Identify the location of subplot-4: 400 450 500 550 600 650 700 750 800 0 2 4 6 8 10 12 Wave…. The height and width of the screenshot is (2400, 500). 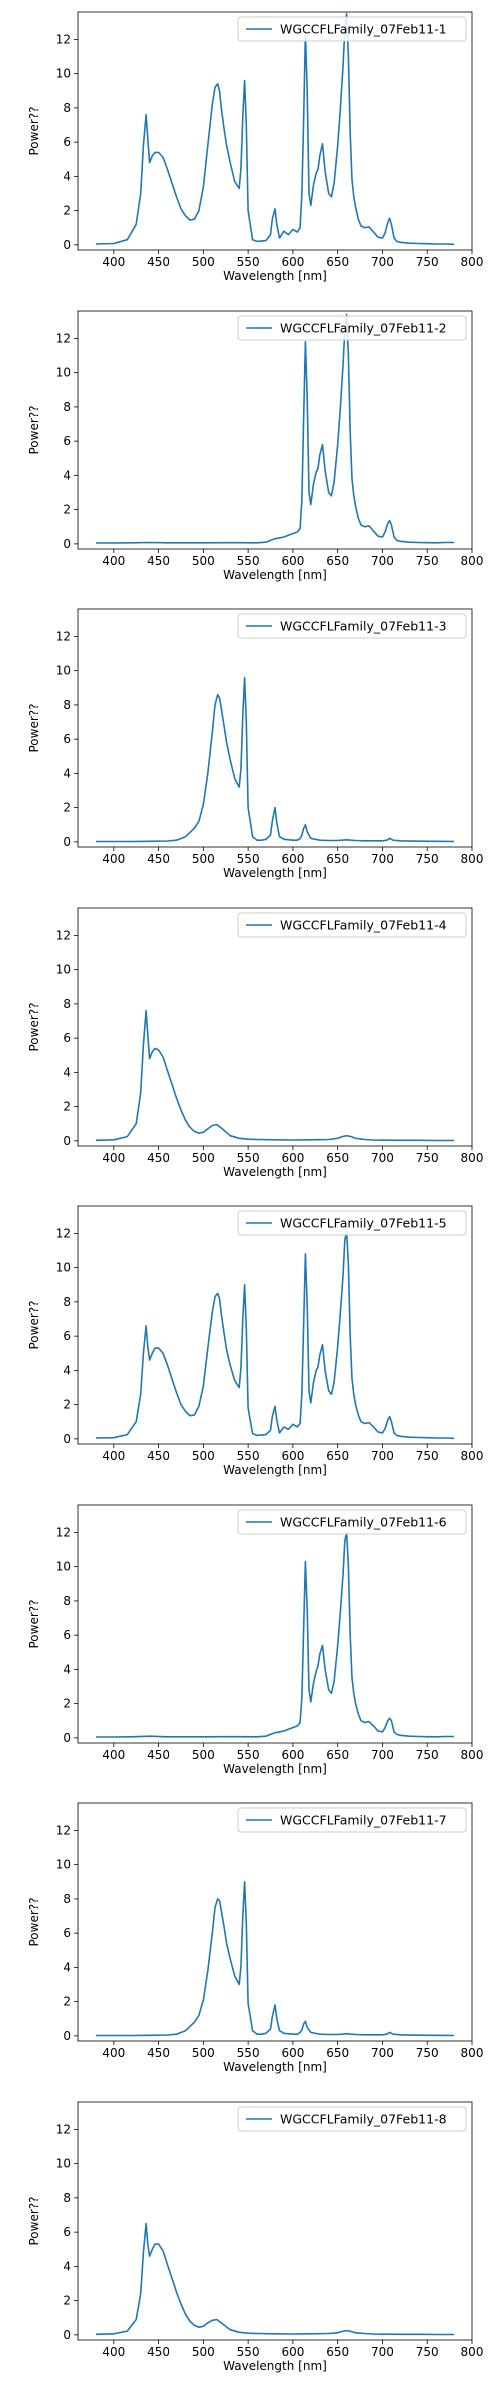
(255, 1043).